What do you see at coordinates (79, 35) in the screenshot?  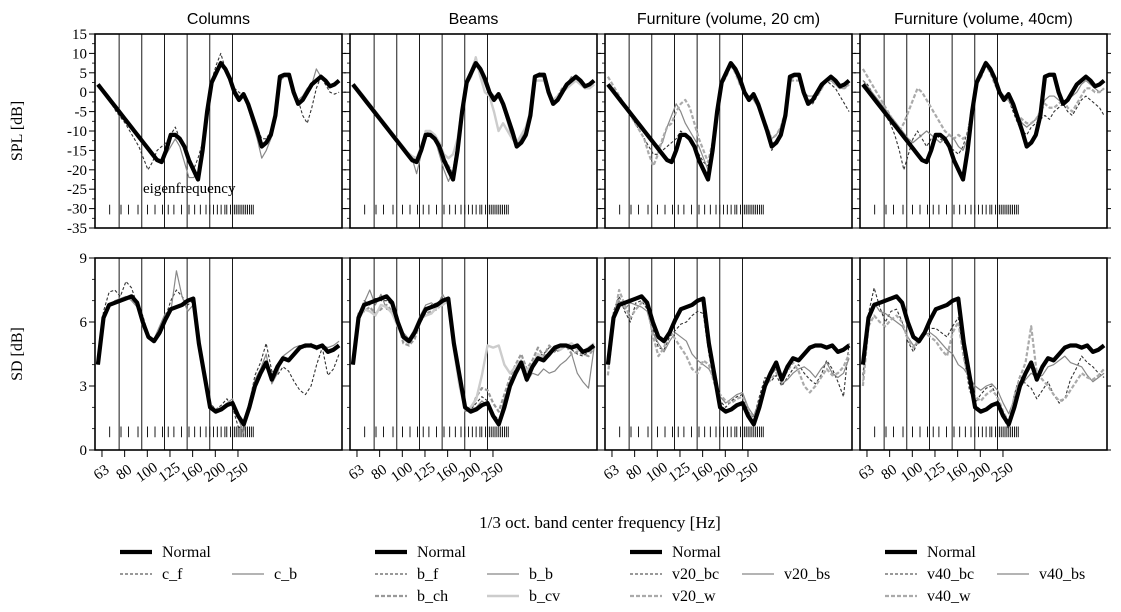 I see `y-tick-label: 15` at bounding box center [79, 35].